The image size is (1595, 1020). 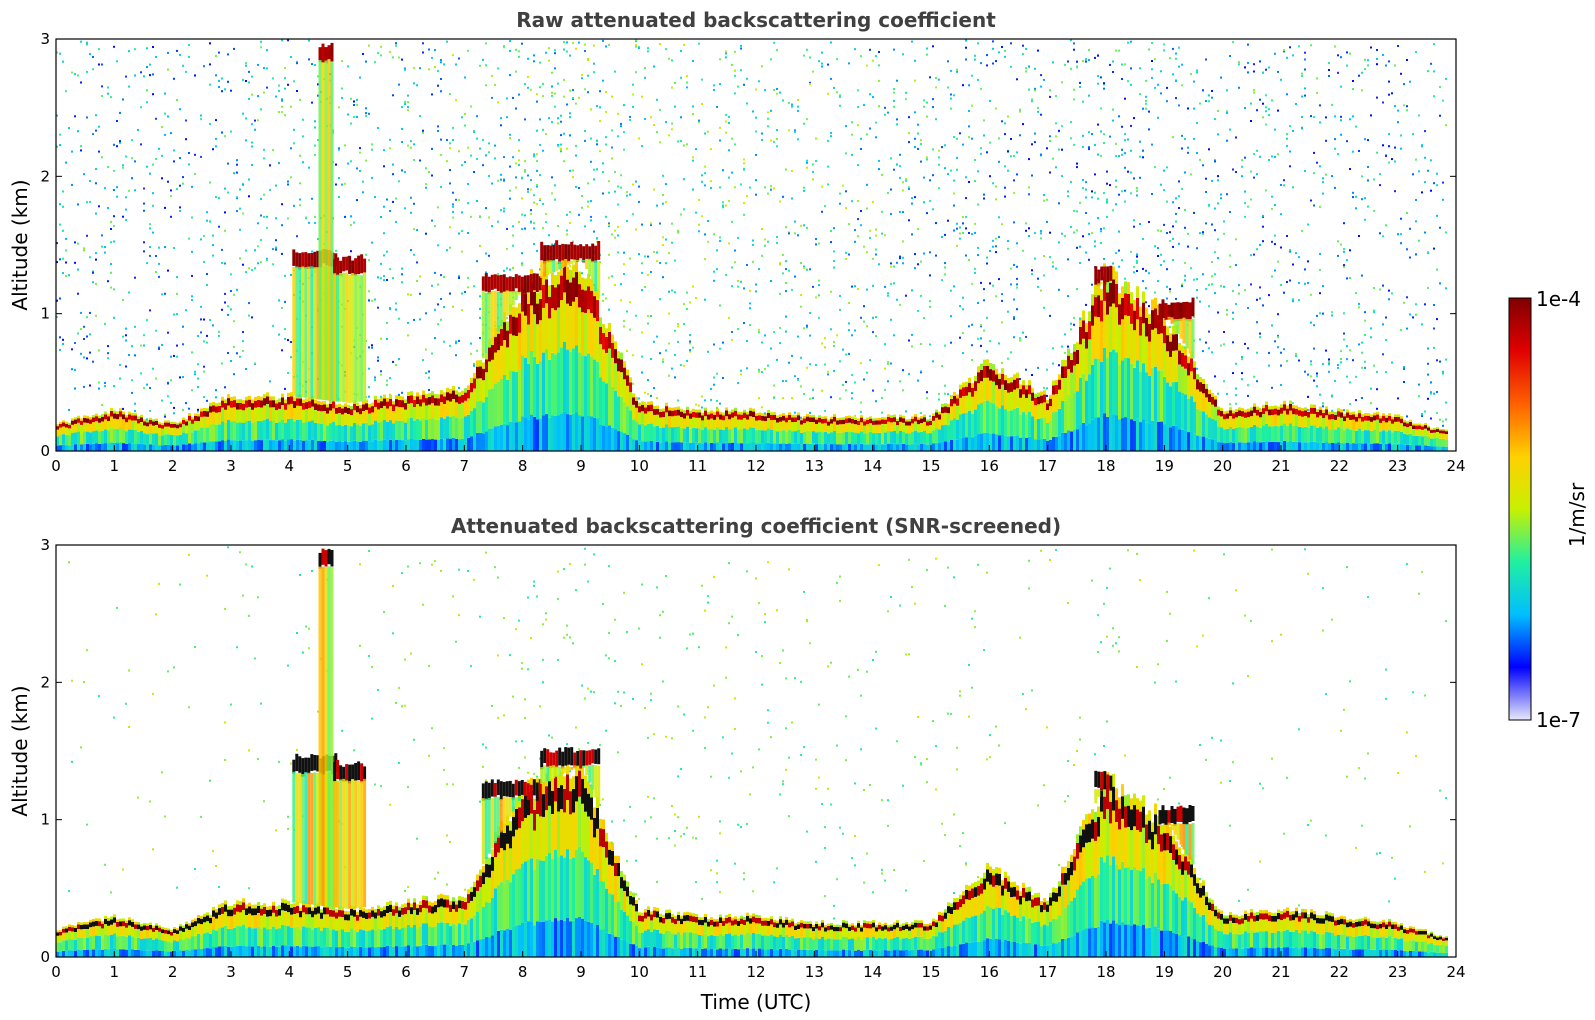 I want to click on colorbar-min-label: 1e-7, so click(x=1558, y=720).